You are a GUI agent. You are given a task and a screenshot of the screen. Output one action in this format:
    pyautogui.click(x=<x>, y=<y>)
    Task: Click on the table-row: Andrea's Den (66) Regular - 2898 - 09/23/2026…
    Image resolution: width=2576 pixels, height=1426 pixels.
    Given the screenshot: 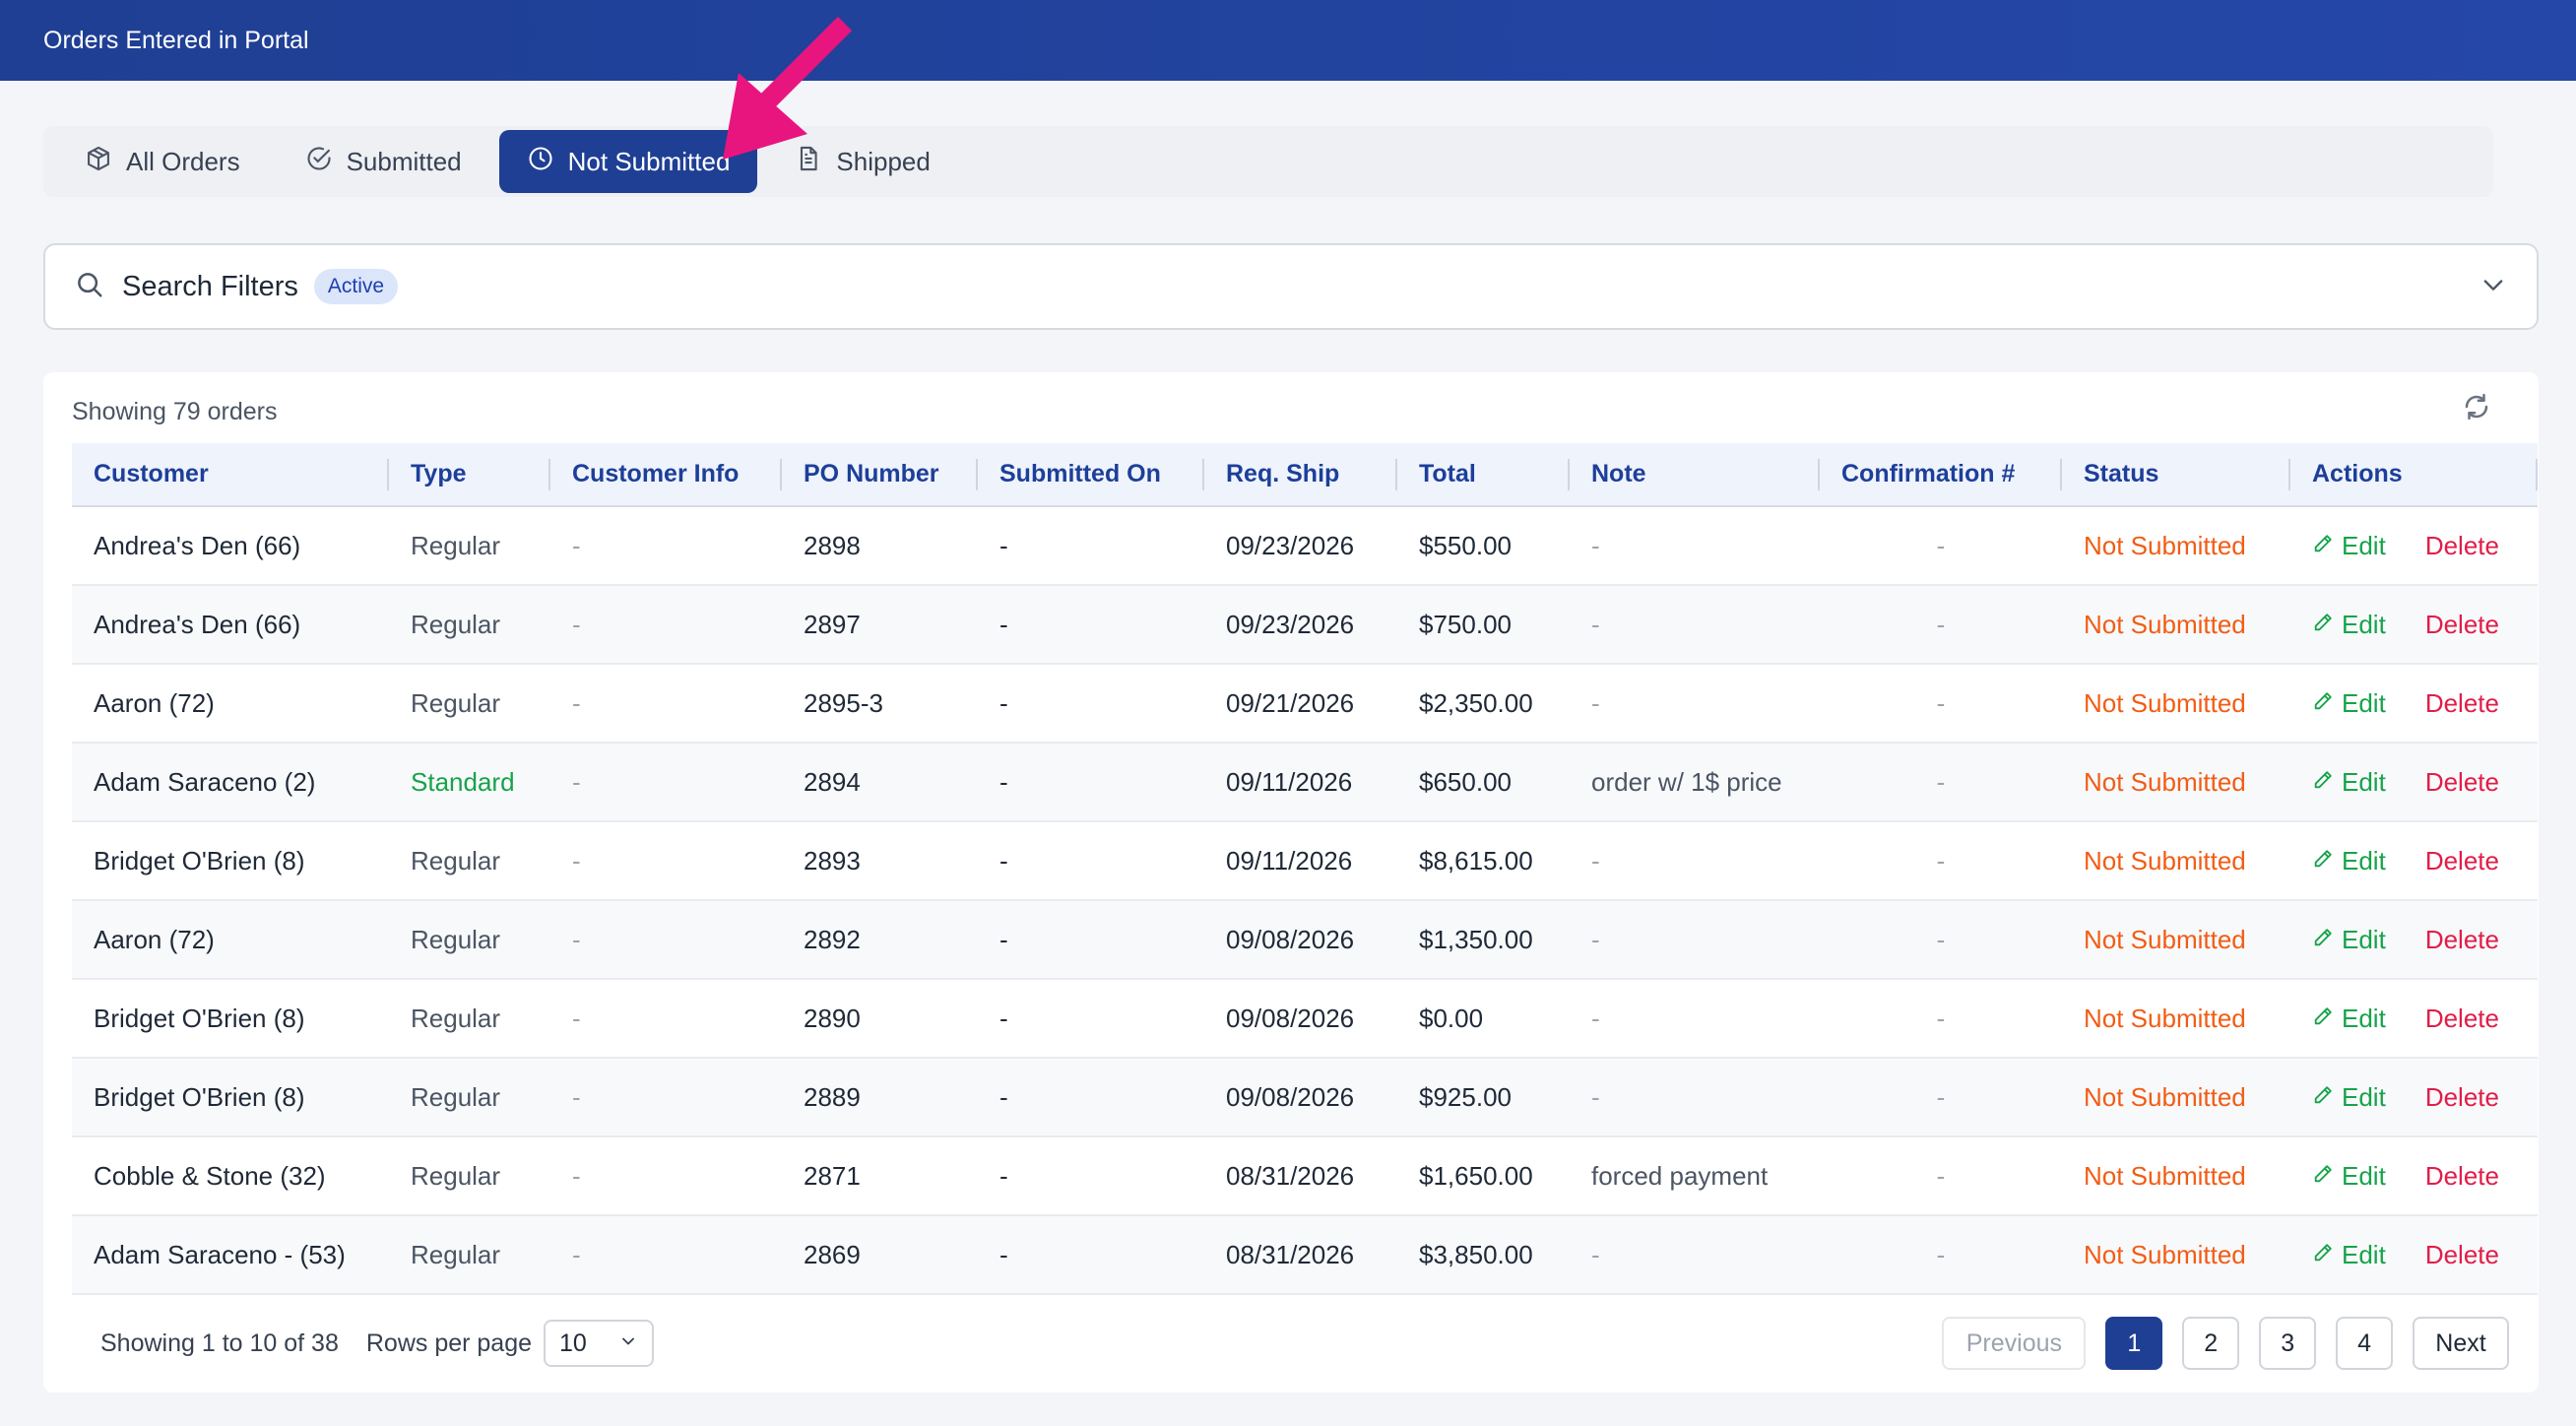 What is the action you would take?
    pyautogui.click(x=1305, y=545)
    